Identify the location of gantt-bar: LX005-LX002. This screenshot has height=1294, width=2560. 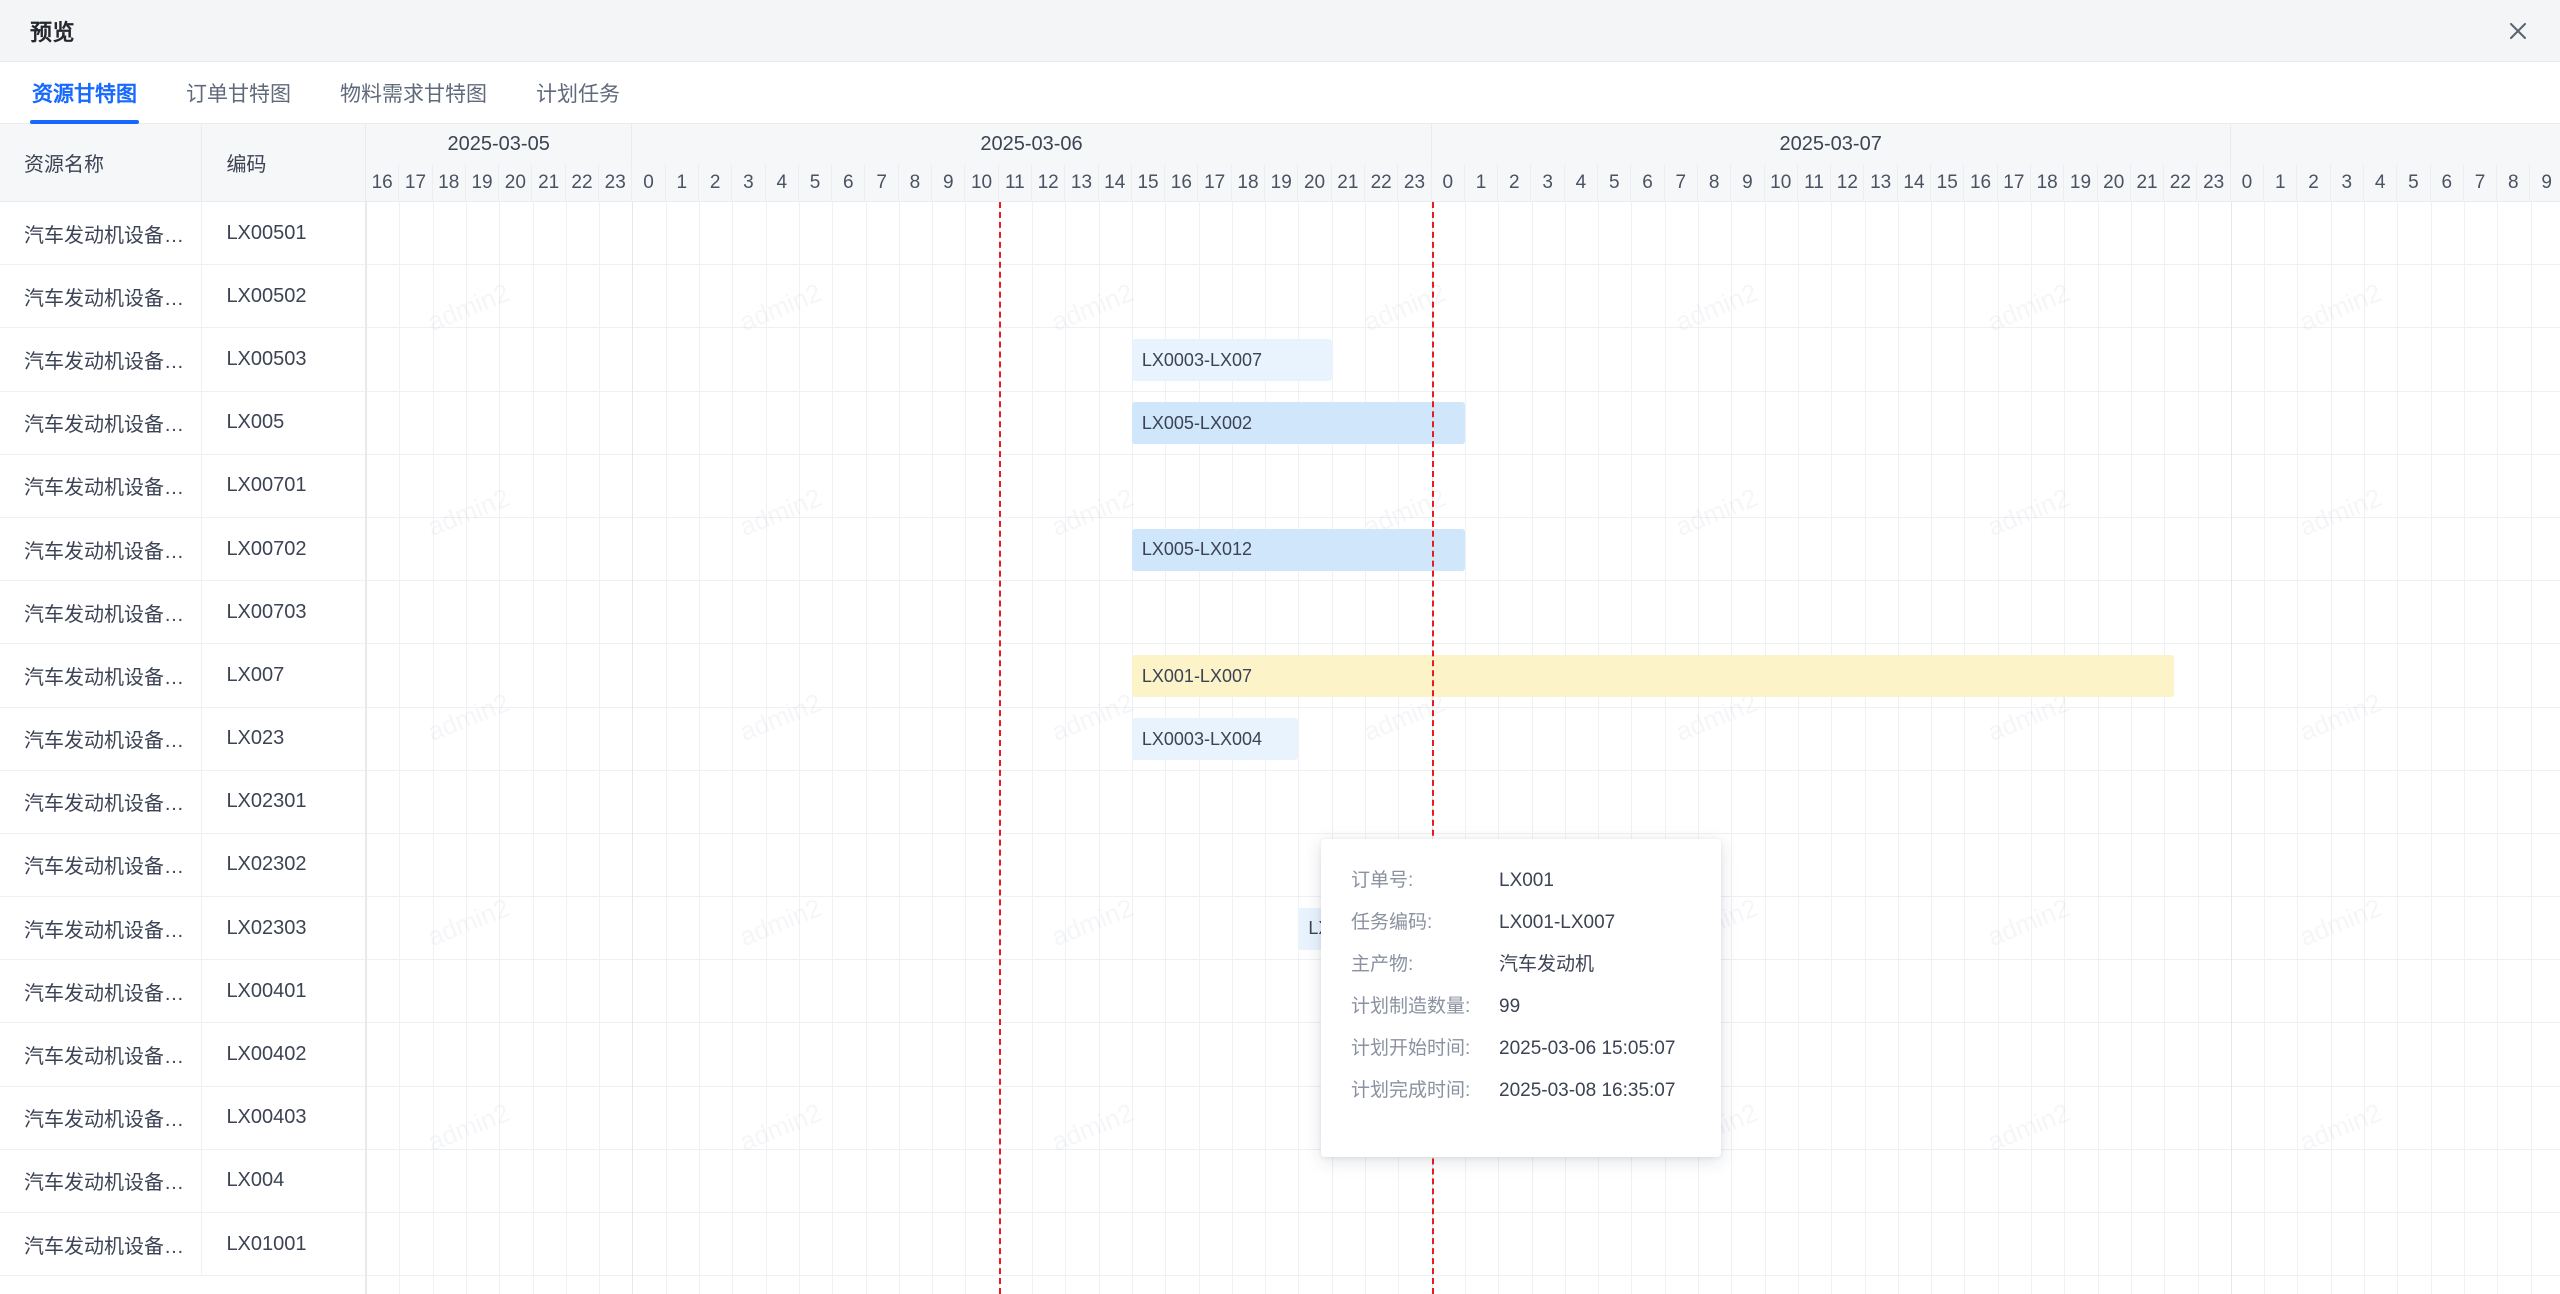
(1298, 423).